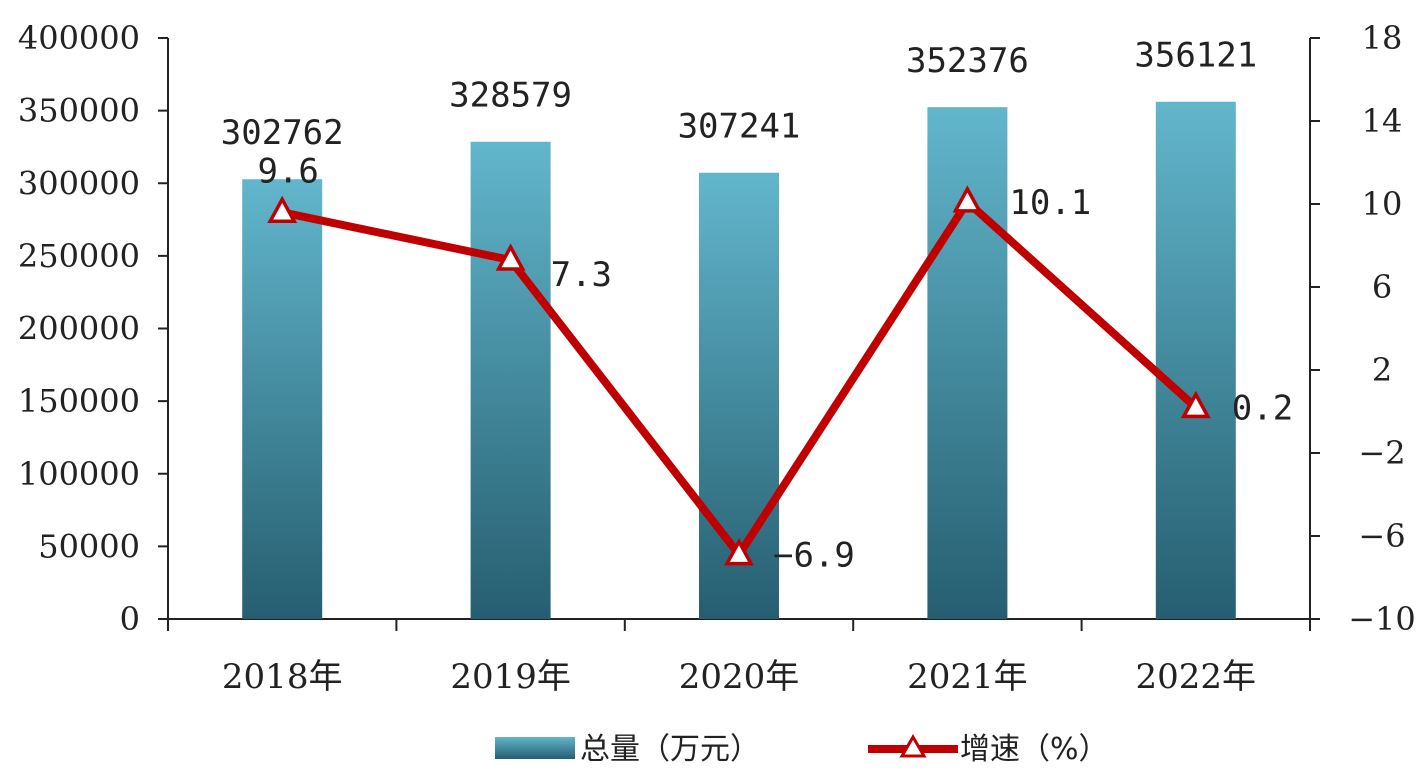 The width and height of the screenshot is (1418, 776). Describe the element at coordinates (535, 748) in the screenshot. I see `legend-bar-swatch` at that location.